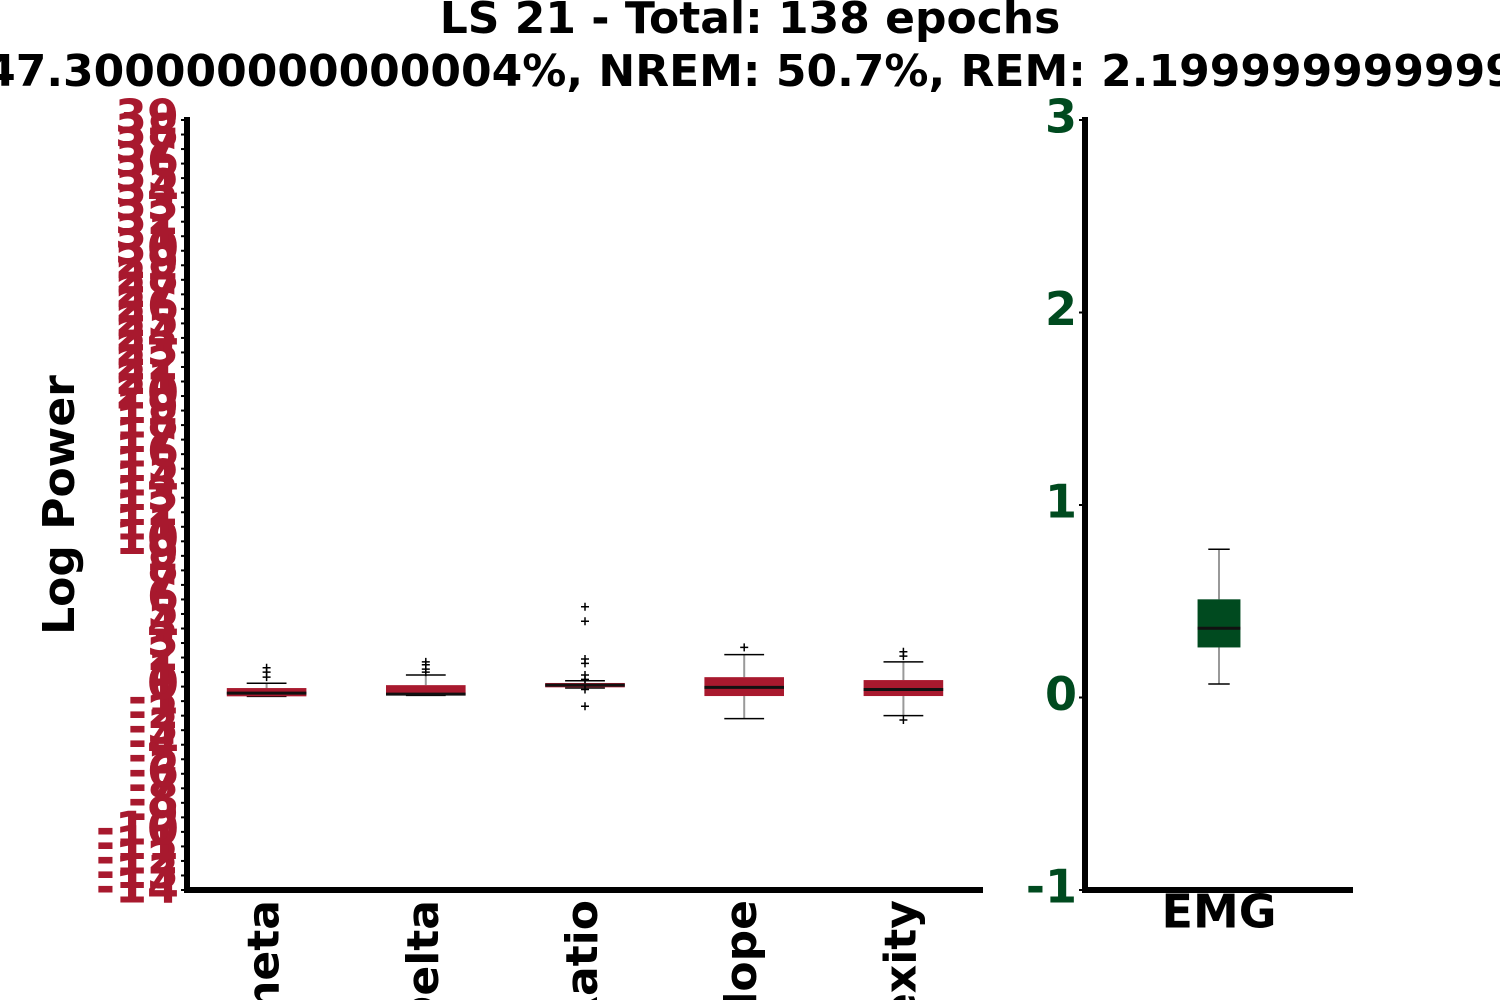 This screenshot has height=1000, width=1500. What do you see at coordinates (147, 320) in the screenshot?
I see `y-tick-label: 25` at bounding box center [147, 320].